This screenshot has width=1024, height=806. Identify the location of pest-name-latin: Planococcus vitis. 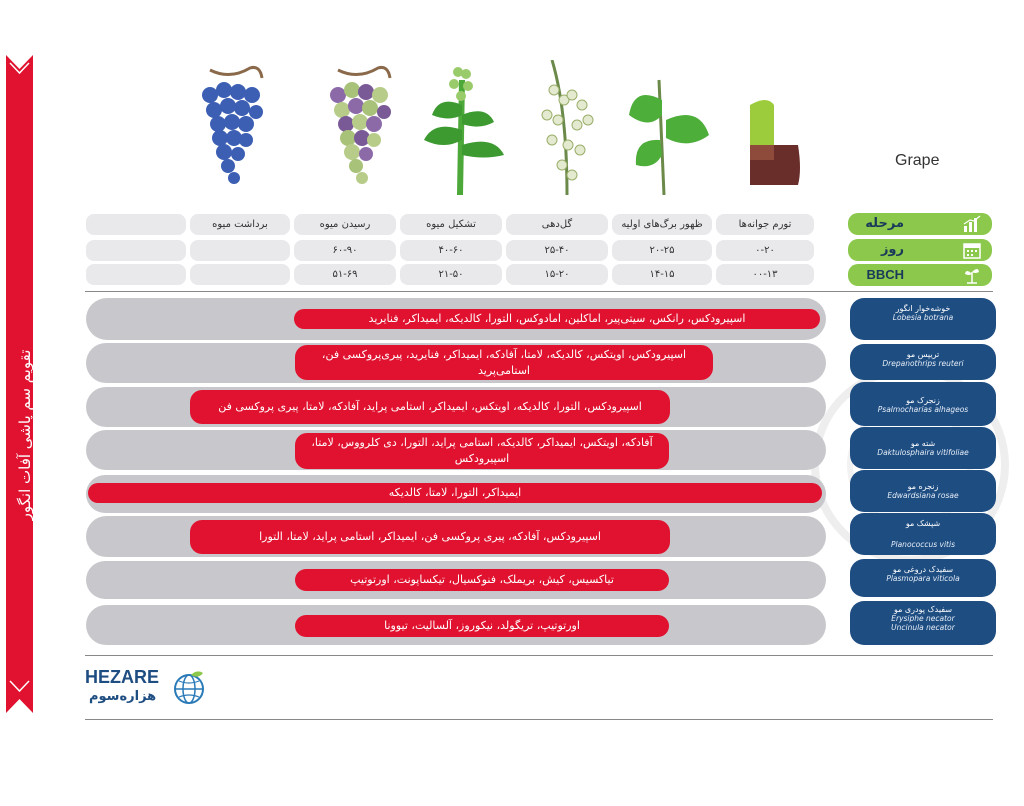
(922, 544).